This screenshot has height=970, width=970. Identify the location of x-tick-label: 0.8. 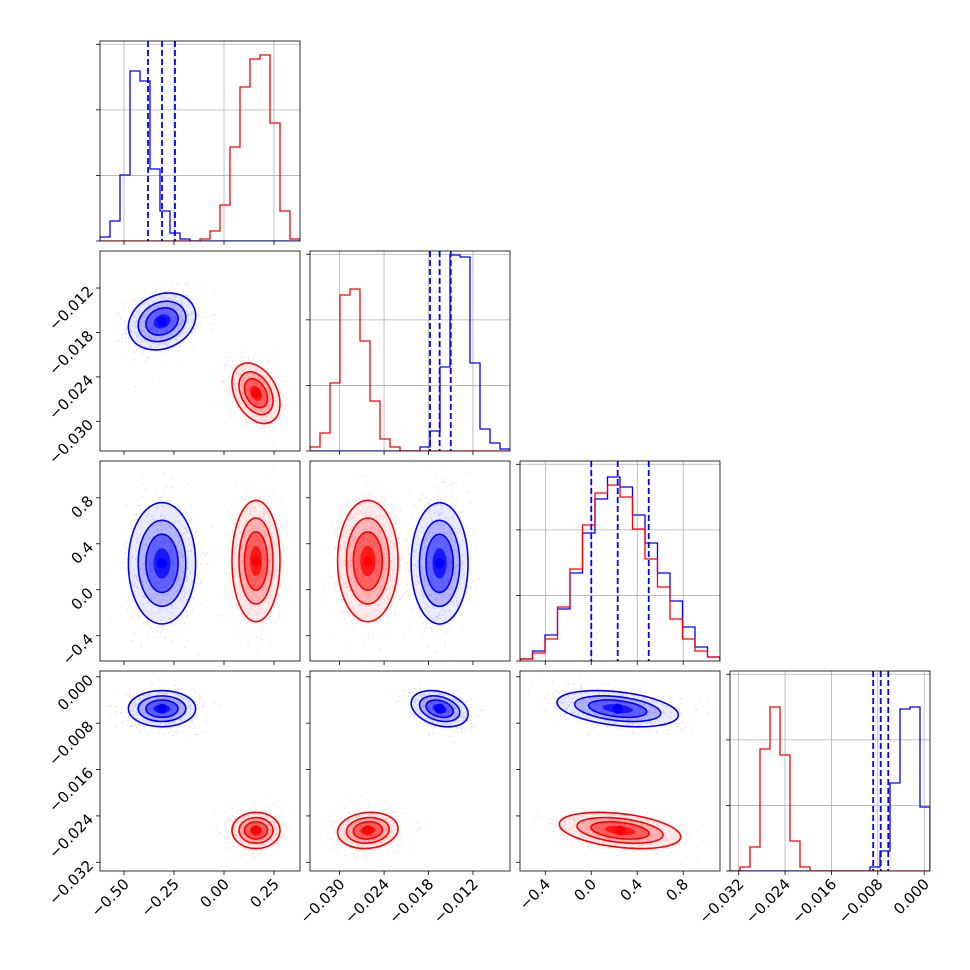
(677, 890).